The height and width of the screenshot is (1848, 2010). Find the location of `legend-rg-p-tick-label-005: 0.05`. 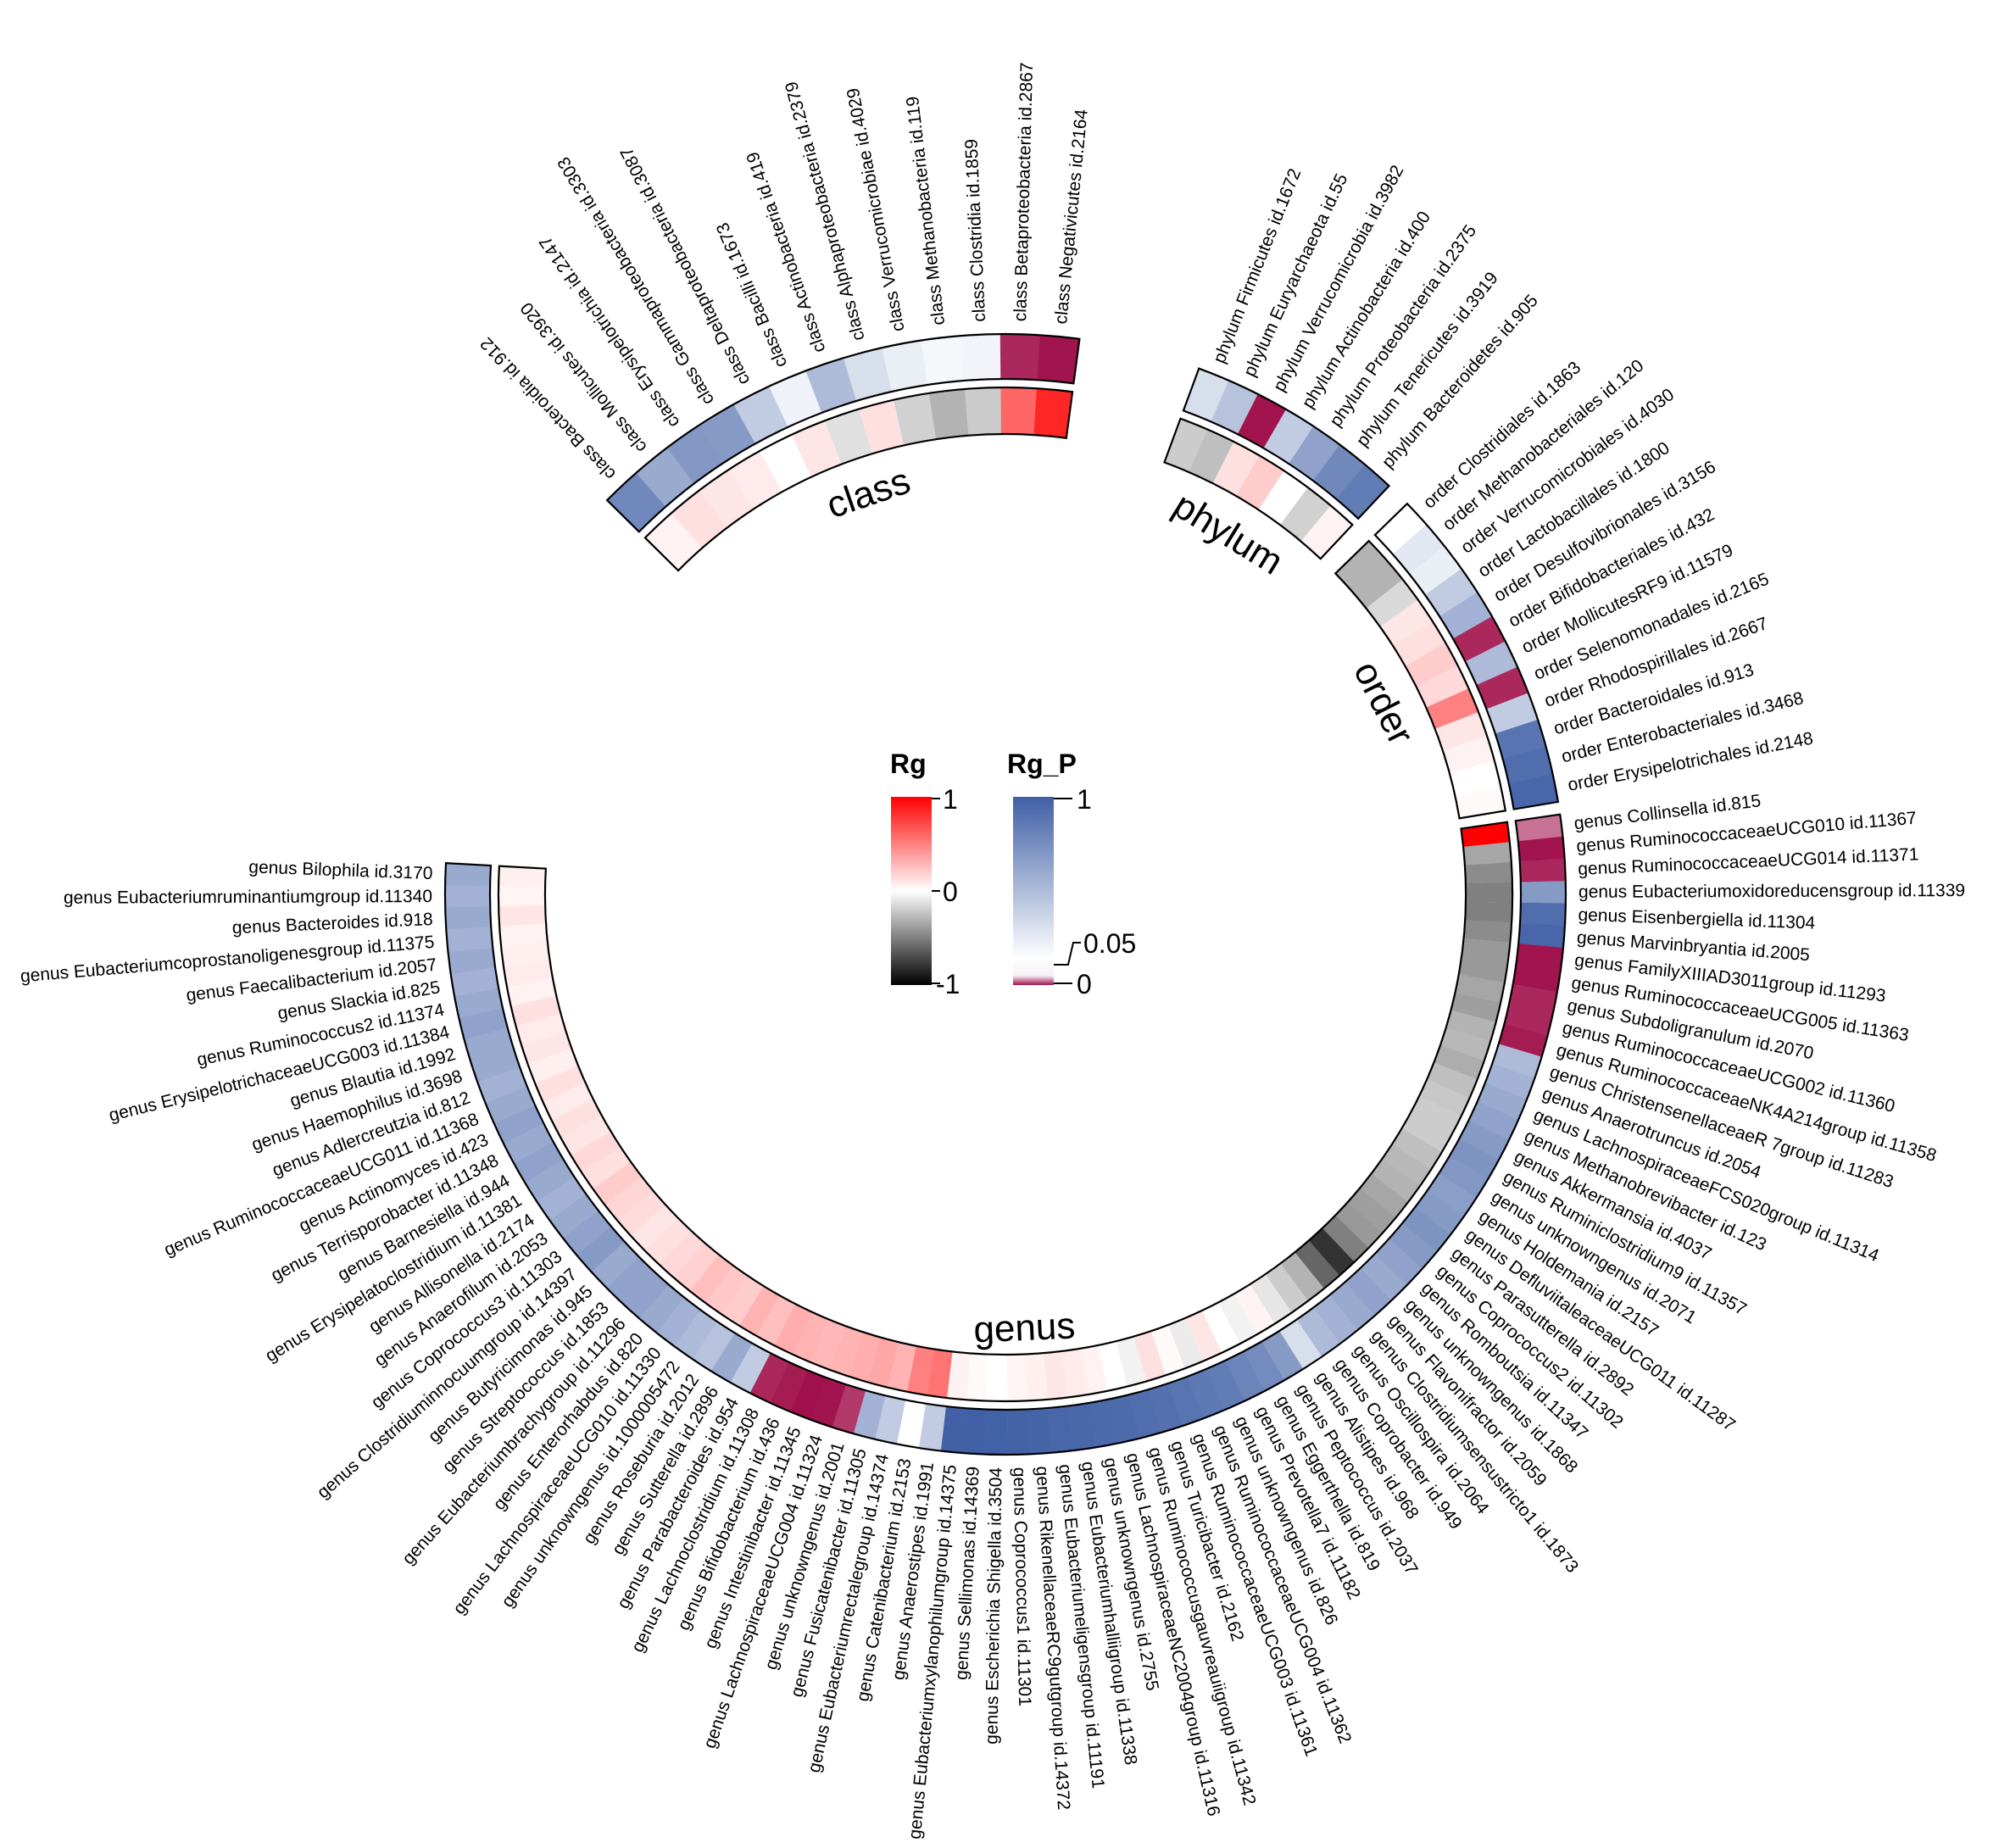

legend-rg-p-tick-label-005: 0.05 is located at coordinates (1109, 943).